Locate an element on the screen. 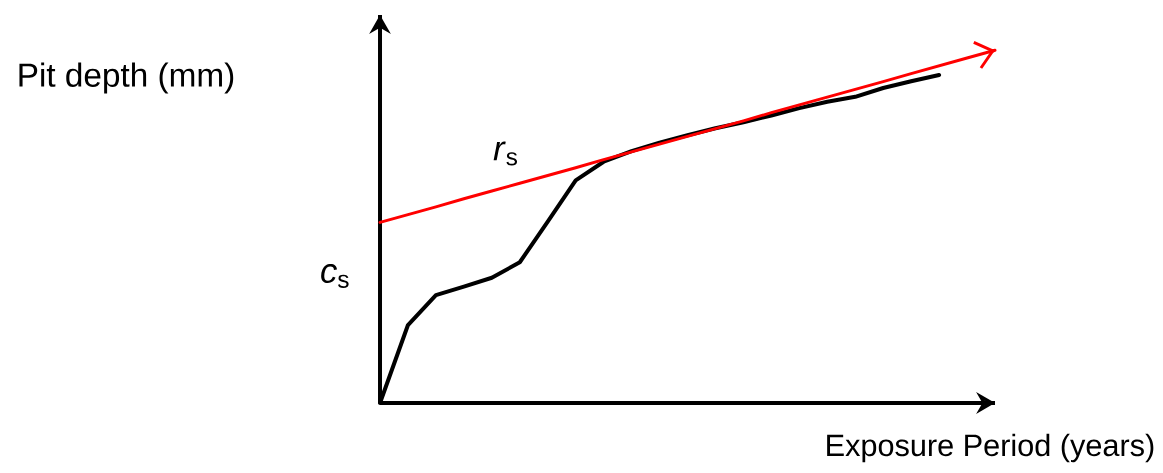  y-axis-title: Pit depth (mm) is located at coordinates (126, 78).